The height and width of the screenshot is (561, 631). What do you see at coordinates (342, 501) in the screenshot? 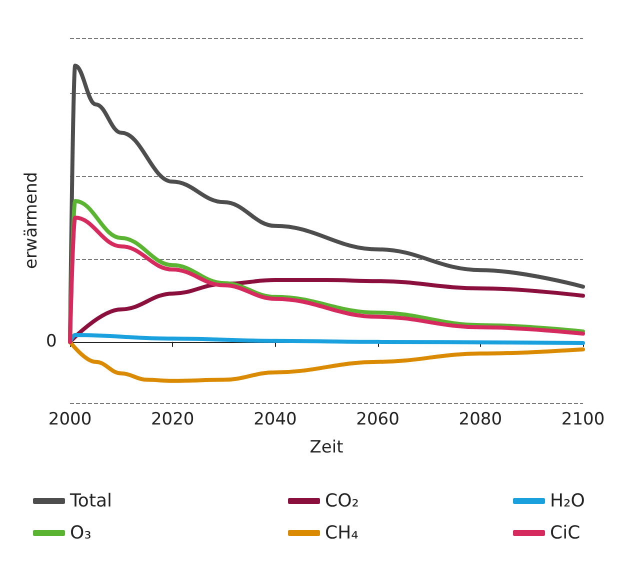
I see `legend-label: CO₂` at bounding box center [342, 501].